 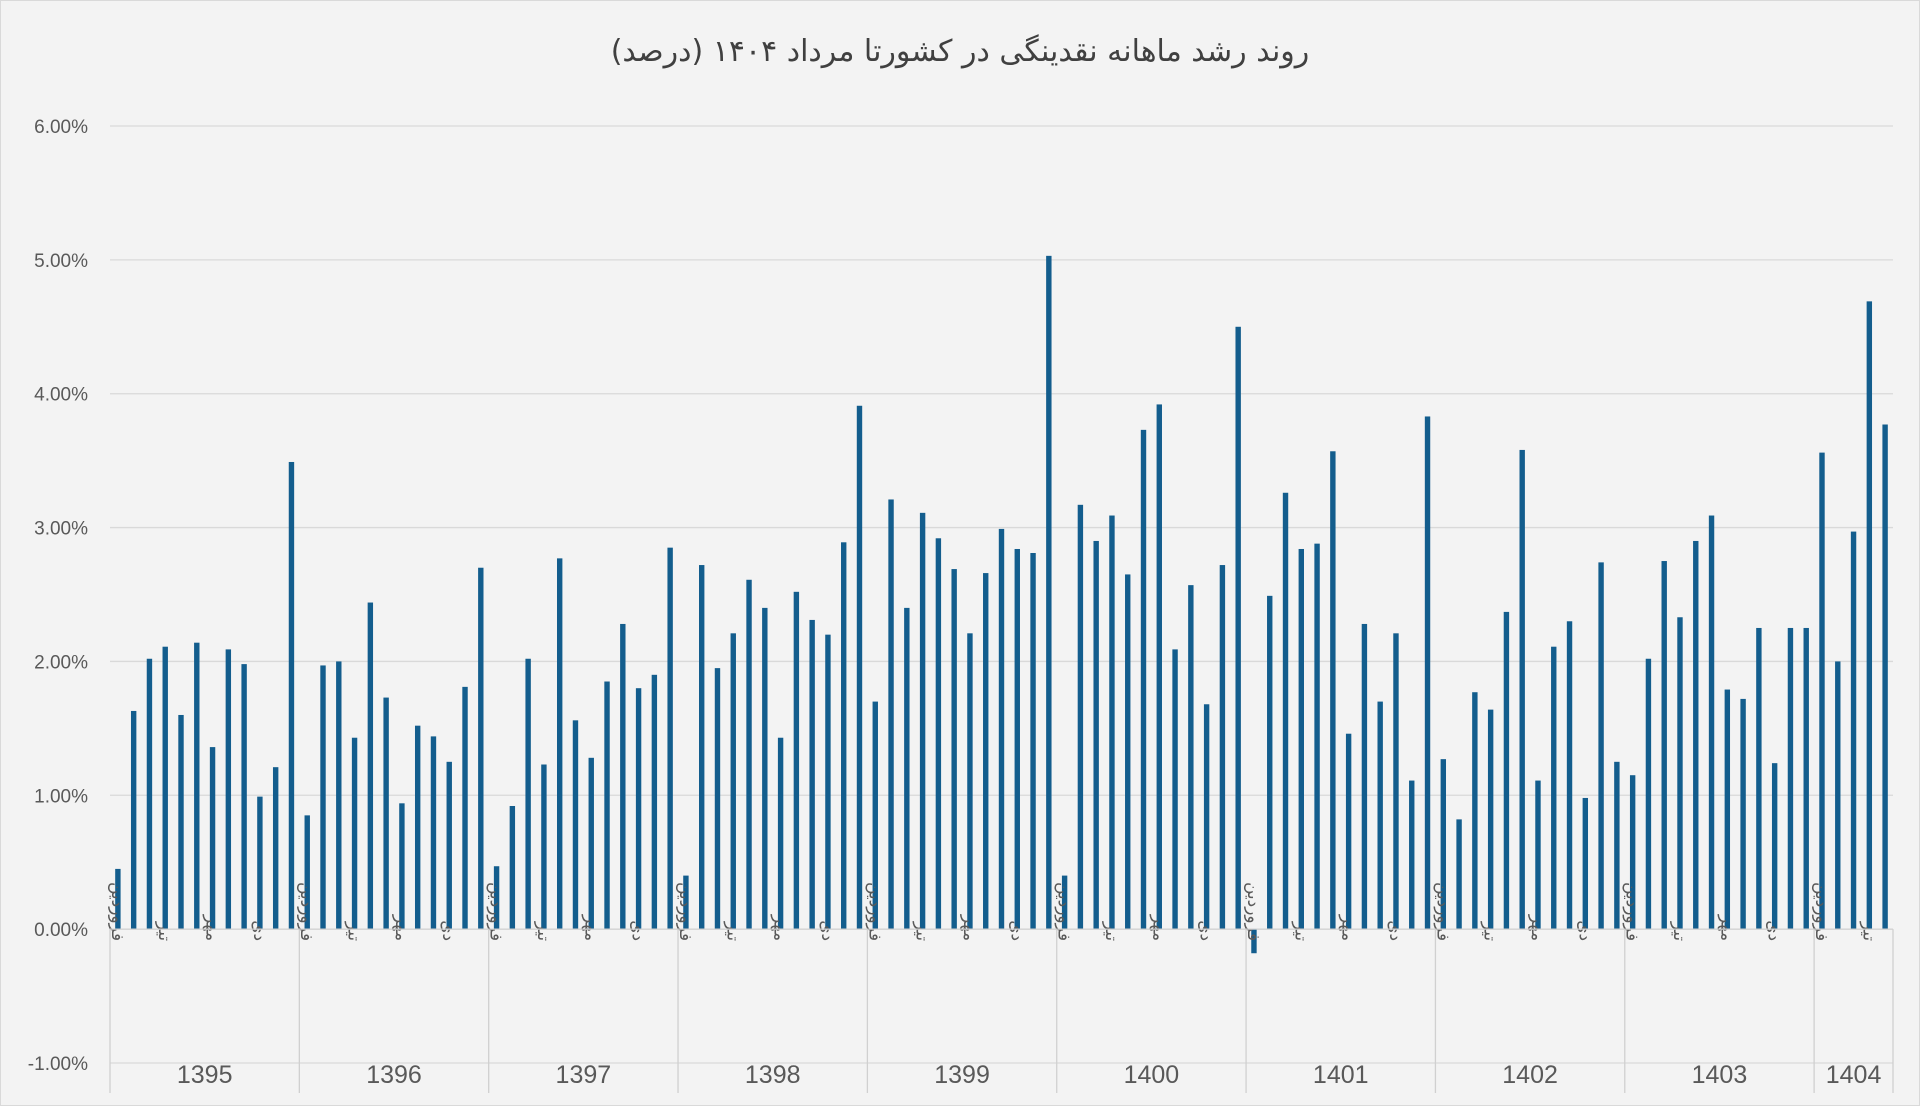 I want to click on year-label: 1399, so click(x=962, y=1075).